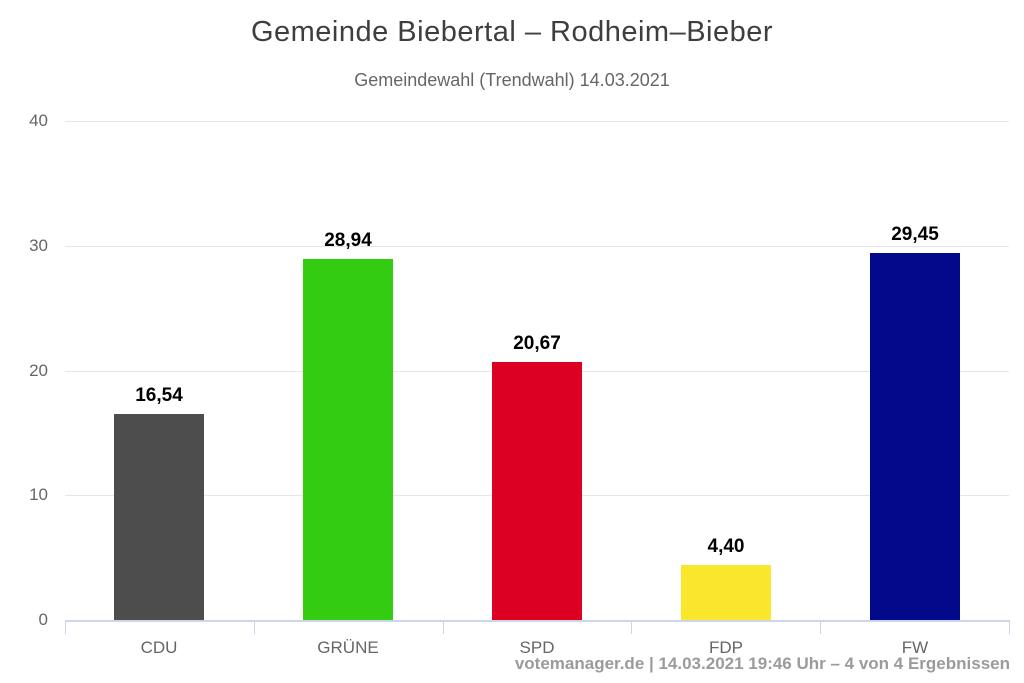 The width and height of the screenshot is (1024, 683). What do you see at coordinates (726, 546) in the screenshot?
I see `value-label-fdp: 4,40` at bounding box center [726, 546].